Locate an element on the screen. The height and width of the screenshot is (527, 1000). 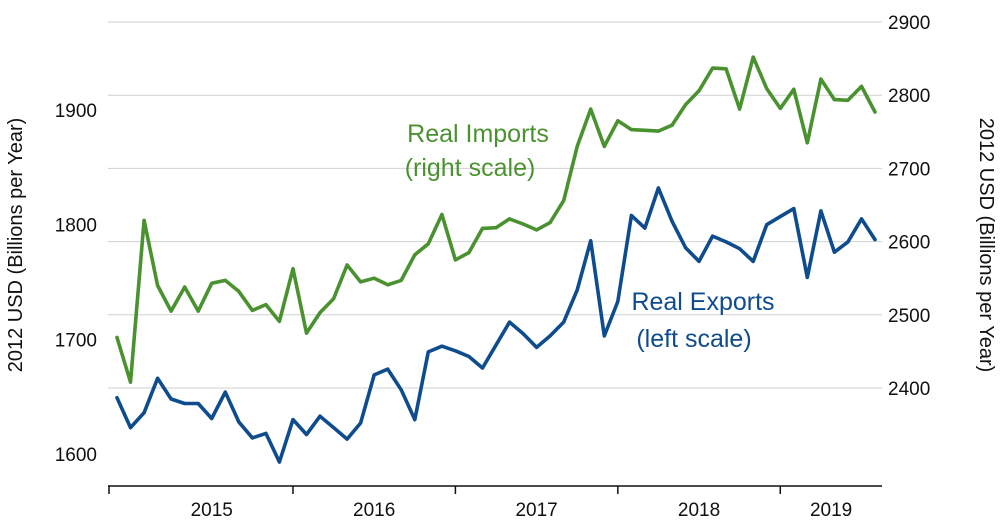
left-y-tick-label: 1600 is located at coordinates (76, 455).